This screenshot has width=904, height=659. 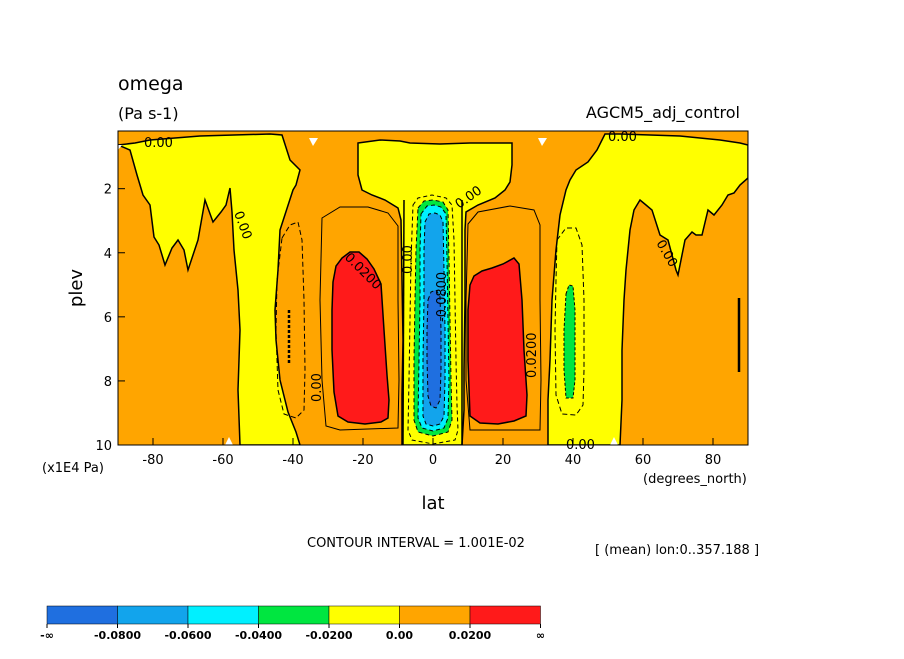 What do you see at coordinates (399, 635) in the screenshot?
I see `colorbar-label-5: 0.00` at bounding box center [399, 635].